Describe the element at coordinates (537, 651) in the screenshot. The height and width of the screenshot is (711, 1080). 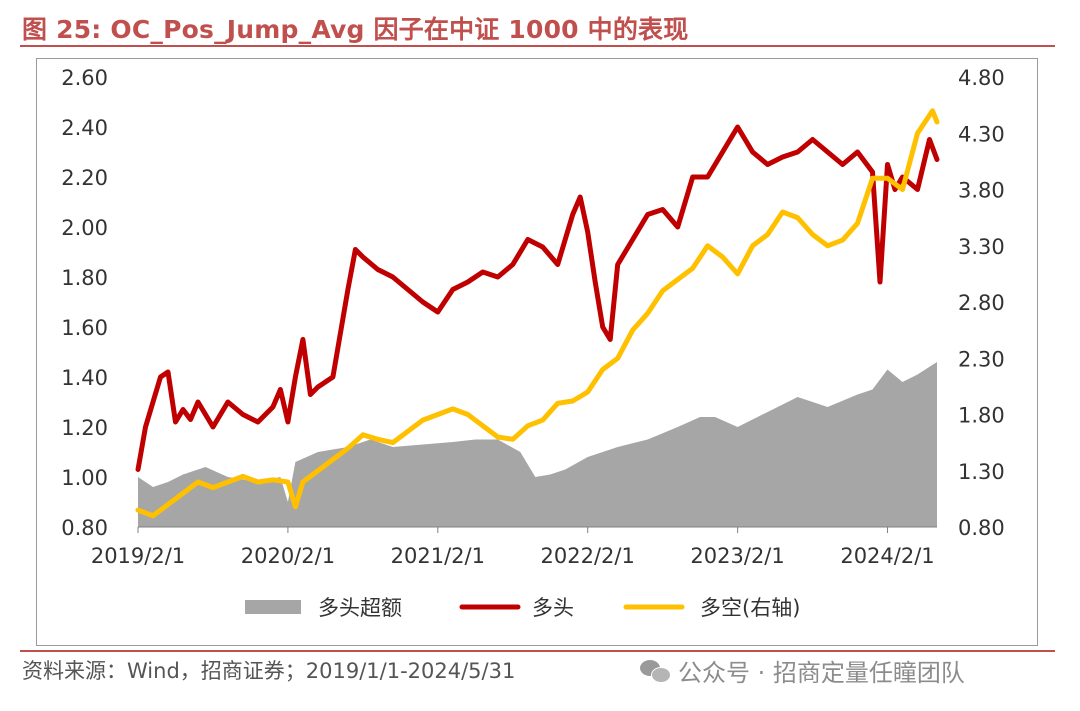
I see `footer-divider` at that location.